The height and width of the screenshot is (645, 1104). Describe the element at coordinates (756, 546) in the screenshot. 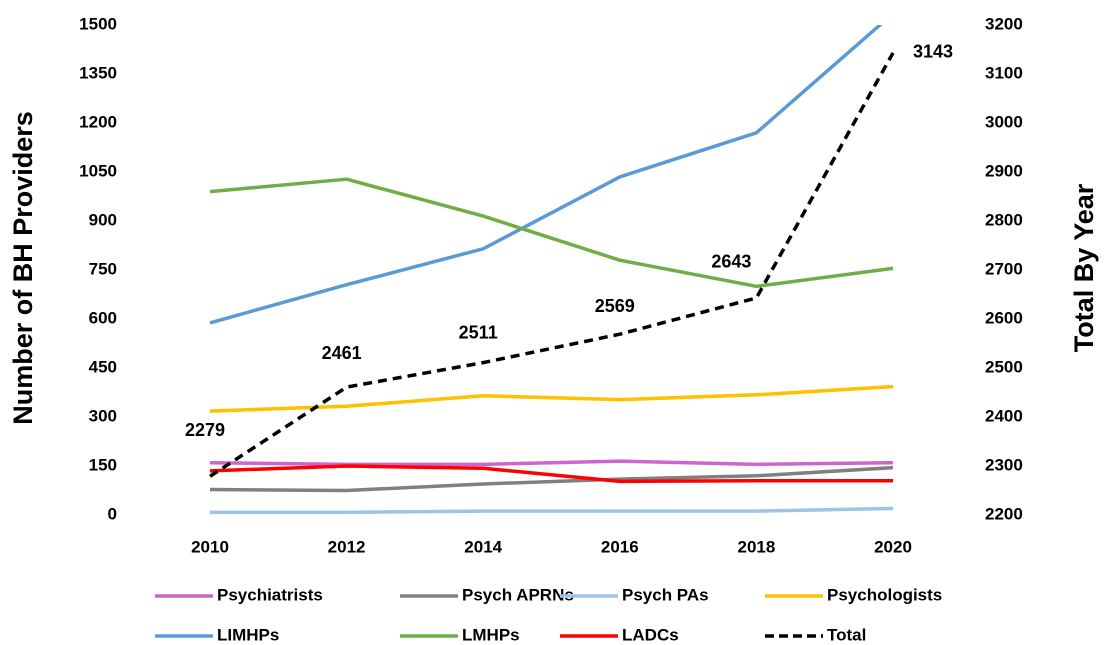

I see `x-tick-label: 2018` at that location.